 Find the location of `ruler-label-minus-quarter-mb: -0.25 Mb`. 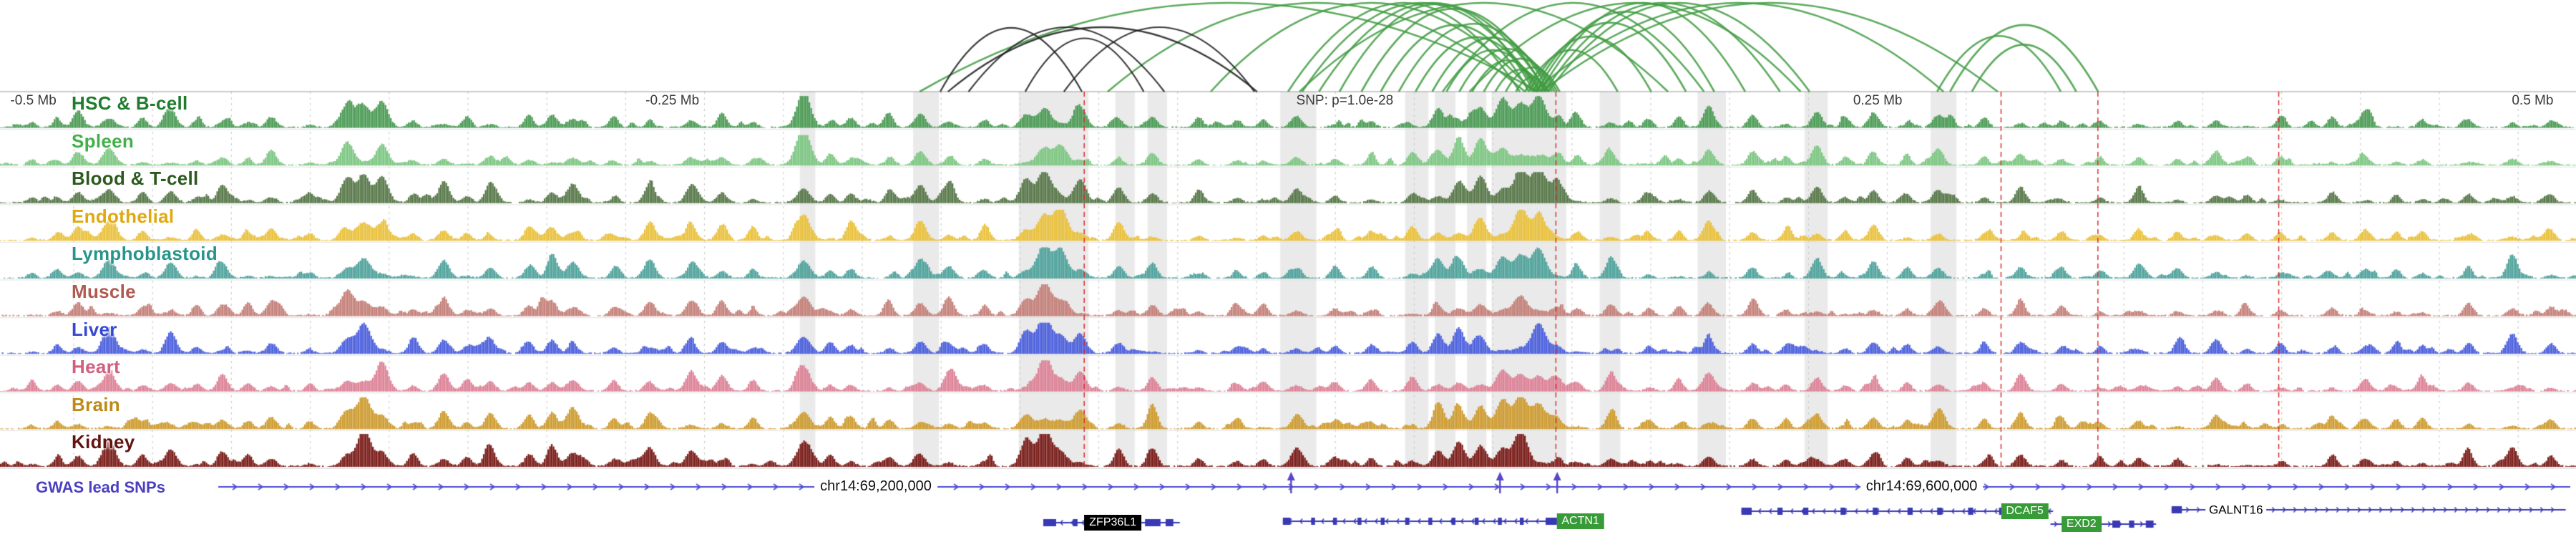

ruler-label-minus-quarter-mb: -0.25 Mb is located at coordinates (672, 100).